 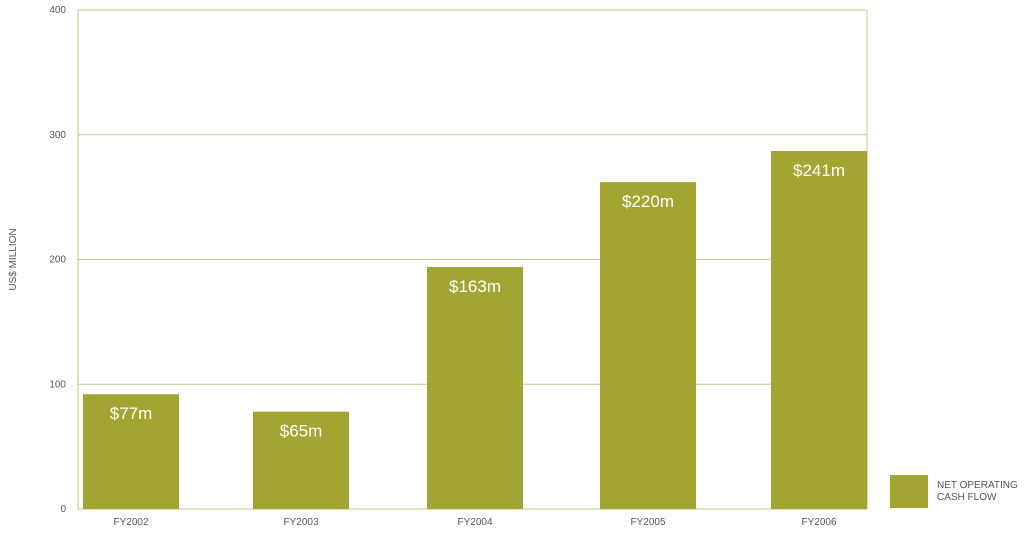 I want to click on x-tick-label: FY2006, so click(x=818, y=522).